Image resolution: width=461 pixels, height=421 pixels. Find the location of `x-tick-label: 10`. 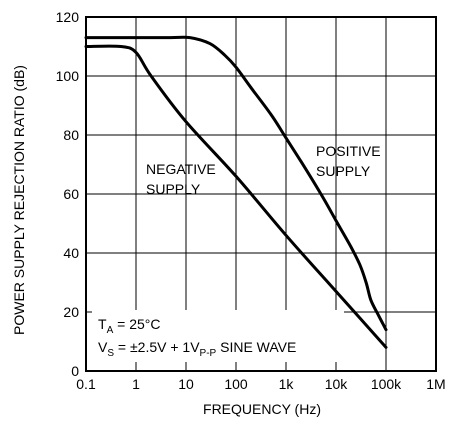

x-tick-label: 10 is located at coordinates (186, 384).